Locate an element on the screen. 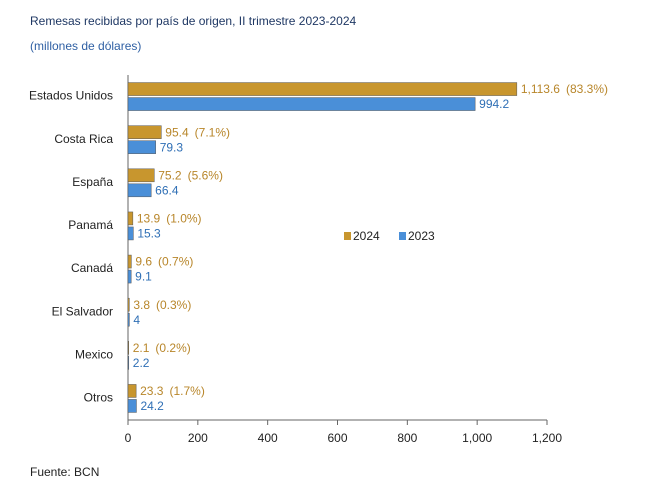 Image resolution: width=655 pixels, height=489 pixels. value-label: 15.3 is located at coordinates (149, 234).